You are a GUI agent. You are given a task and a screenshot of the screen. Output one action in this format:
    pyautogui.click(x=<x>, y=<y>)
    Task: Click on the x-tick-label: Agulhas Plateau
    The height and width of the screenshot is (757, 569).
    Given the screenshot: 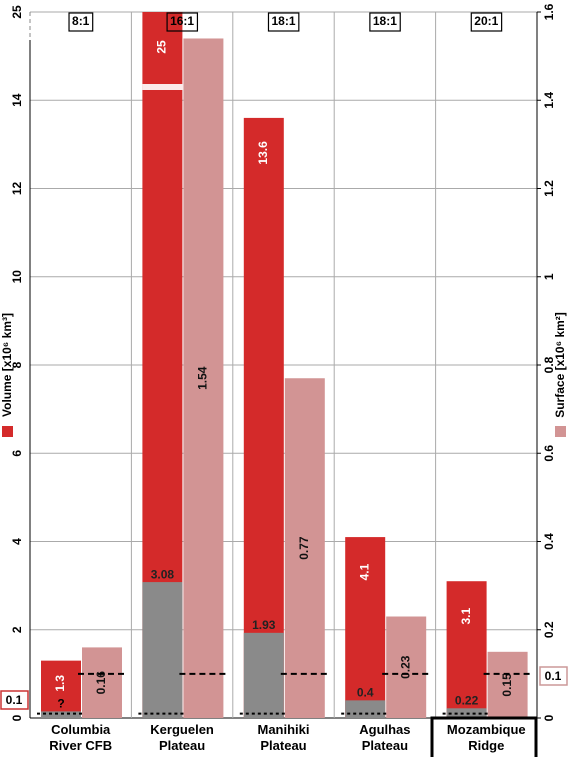 What is the action you would take?
    pyautogui.click(x=385, y=737)
    